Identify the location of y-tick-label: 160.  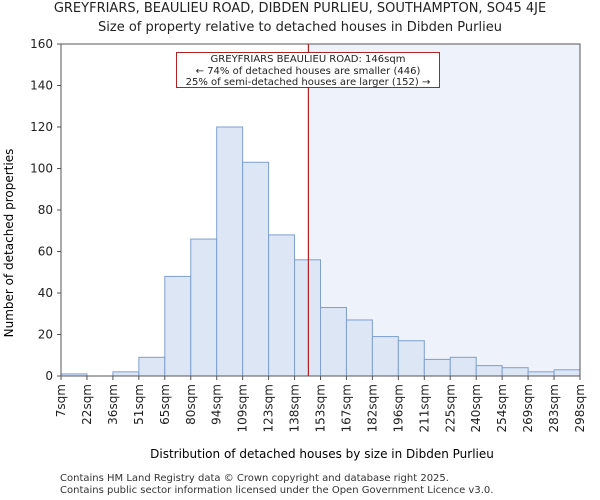
(41, 44).